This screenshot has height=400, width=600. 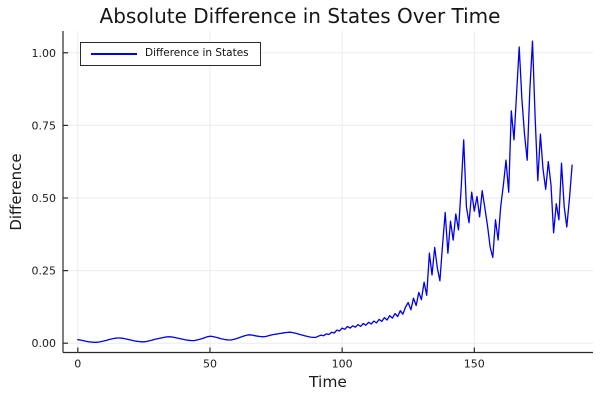 I want to click on legend: Difference in States, so click(x=170, y=54).